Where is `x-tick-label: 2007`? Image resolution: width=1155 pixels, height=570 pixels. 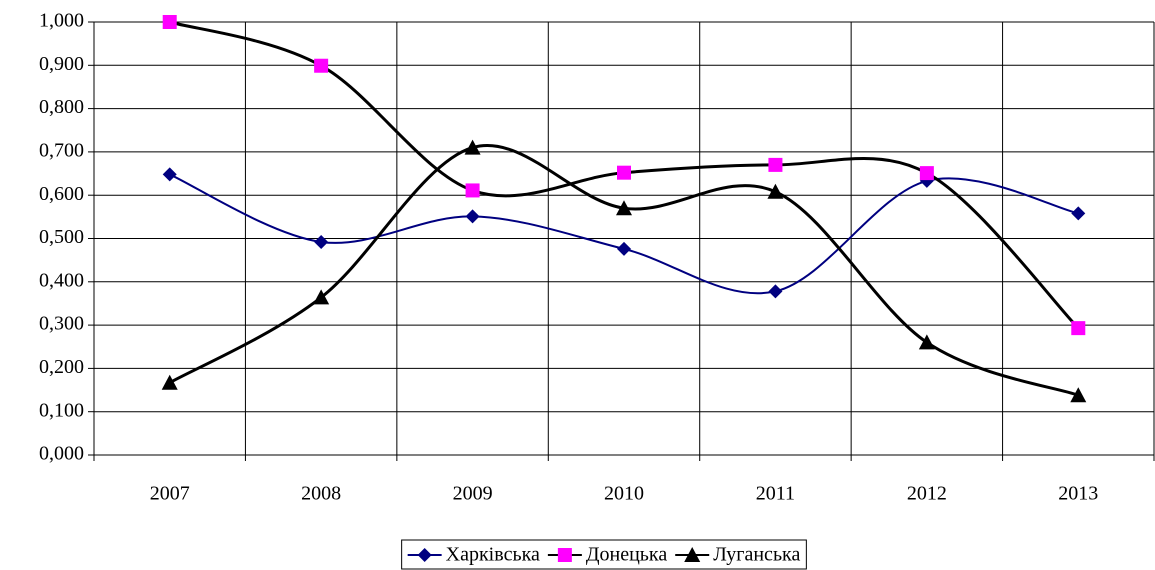 x-tick-label: 2007 is located at coordinates (170, 494).